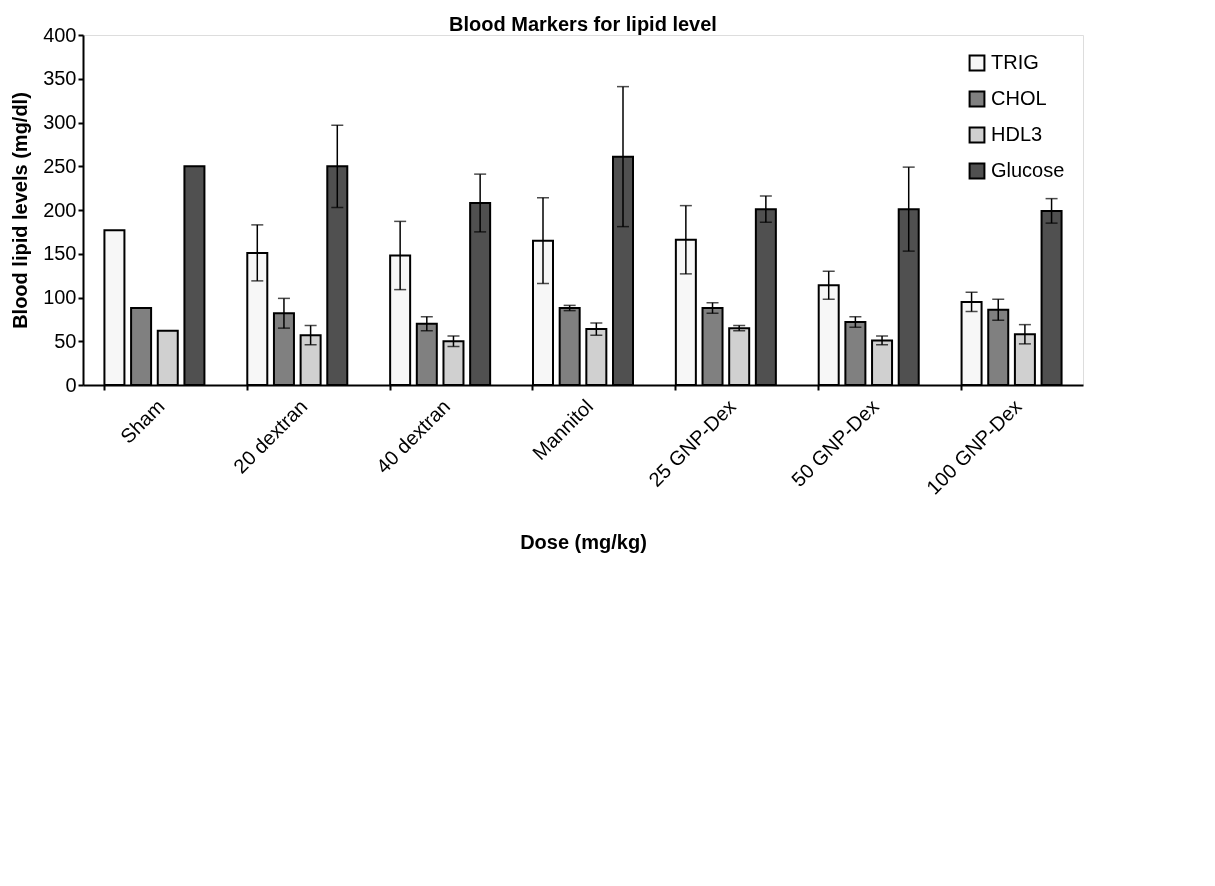 Image resolution: width=1215 pixels, height=886 pixels. I want to click on y-tick-label: 350, so click(60, 78).